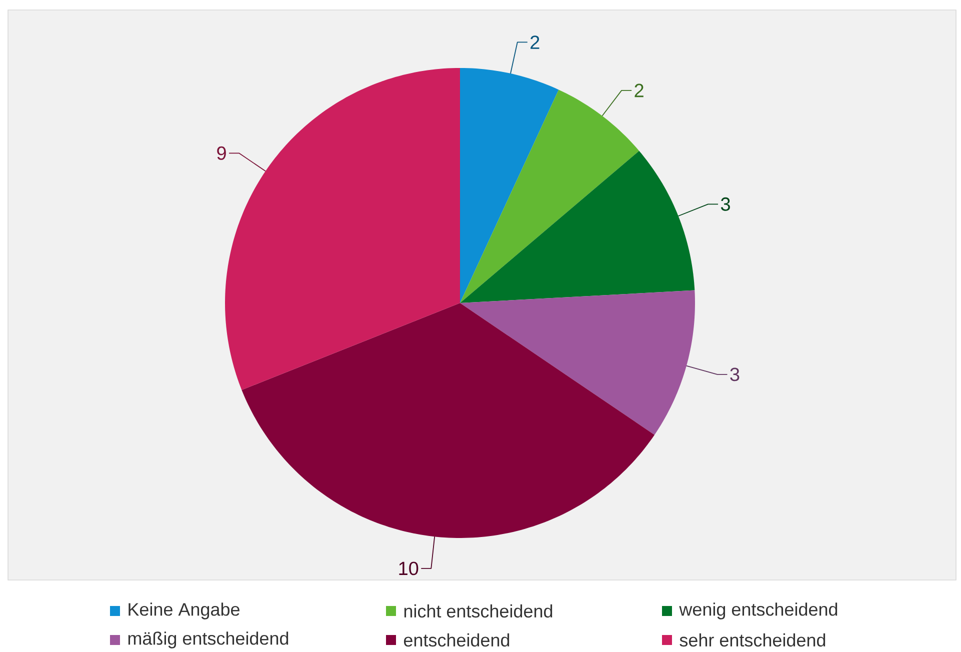 The width and height of the screenshot is (961, 652). What do you see at coordinates (208, 640) in the screenshot?
I see `legend-label: mäßig entscheidend` at bounding box center [208, 640].